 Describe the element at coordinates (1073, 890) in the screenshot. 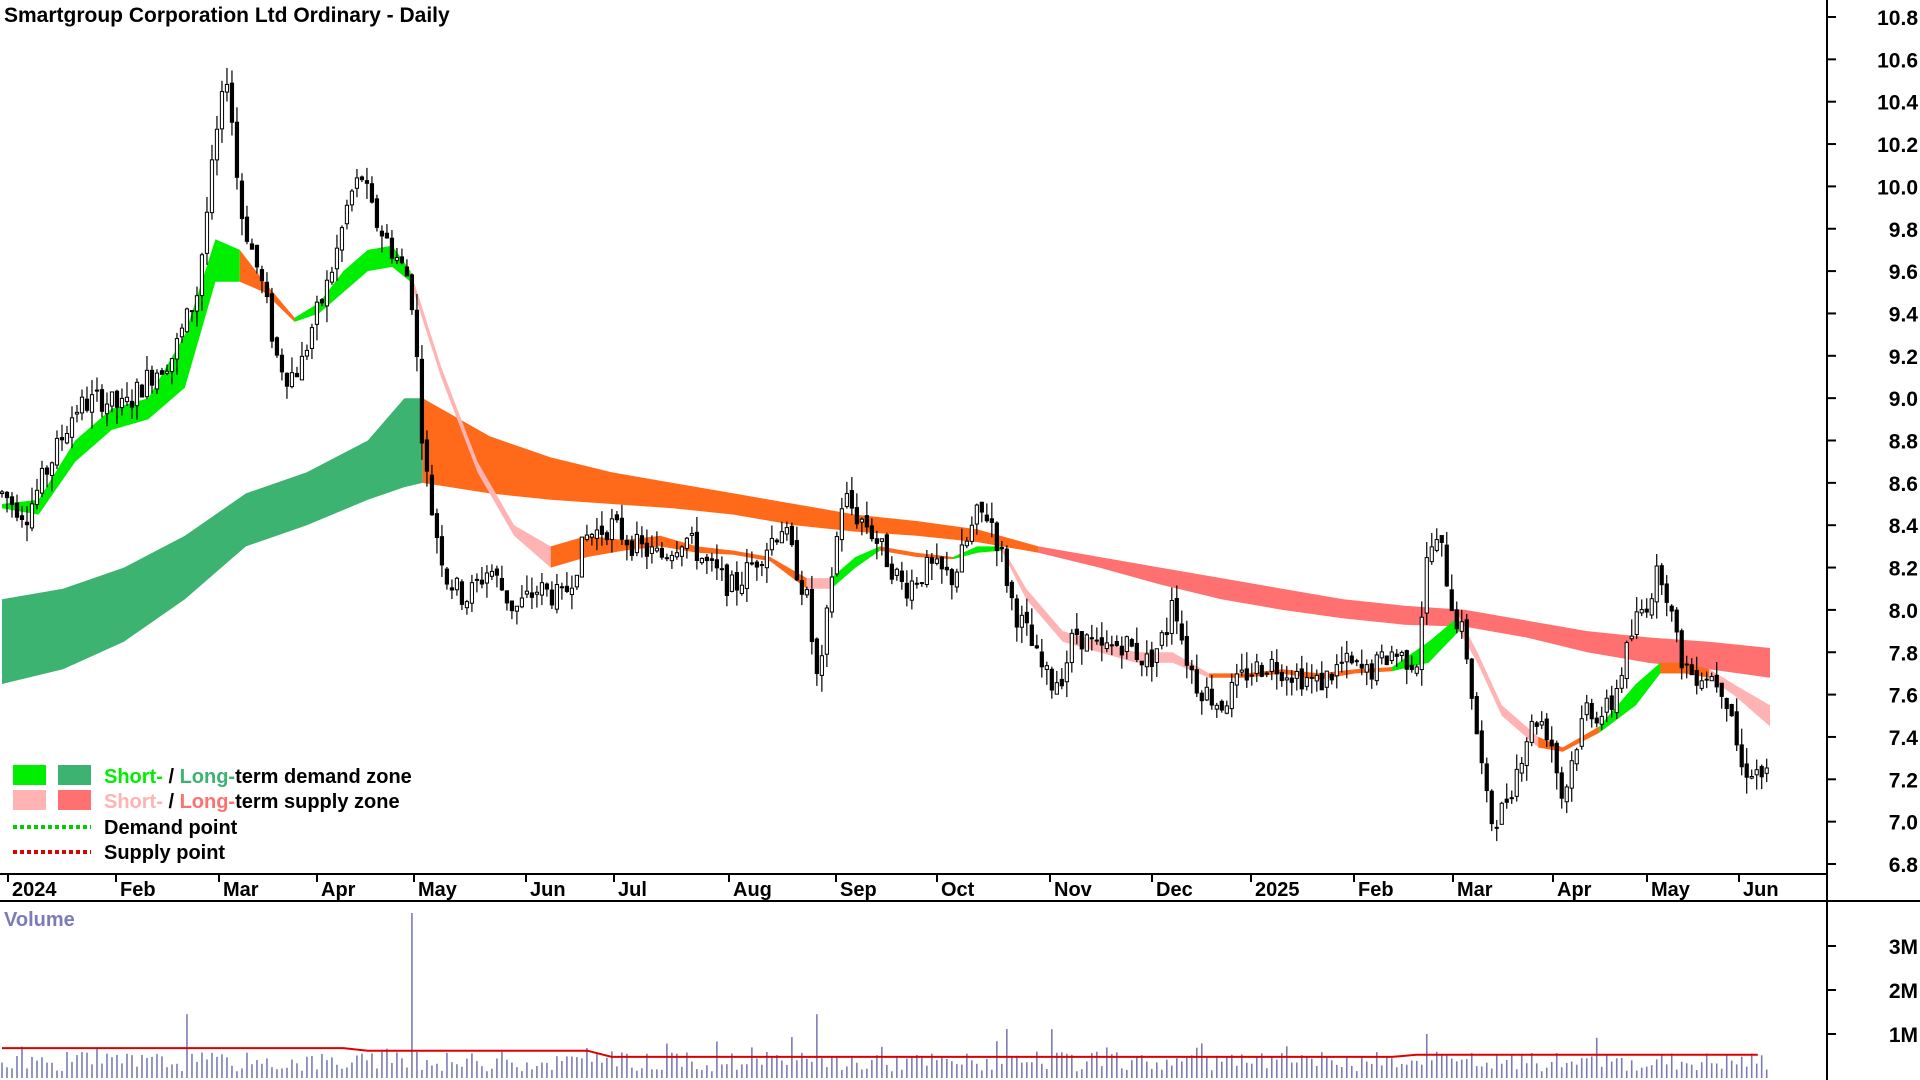

I see `x-tick-label: Nov` at that location.